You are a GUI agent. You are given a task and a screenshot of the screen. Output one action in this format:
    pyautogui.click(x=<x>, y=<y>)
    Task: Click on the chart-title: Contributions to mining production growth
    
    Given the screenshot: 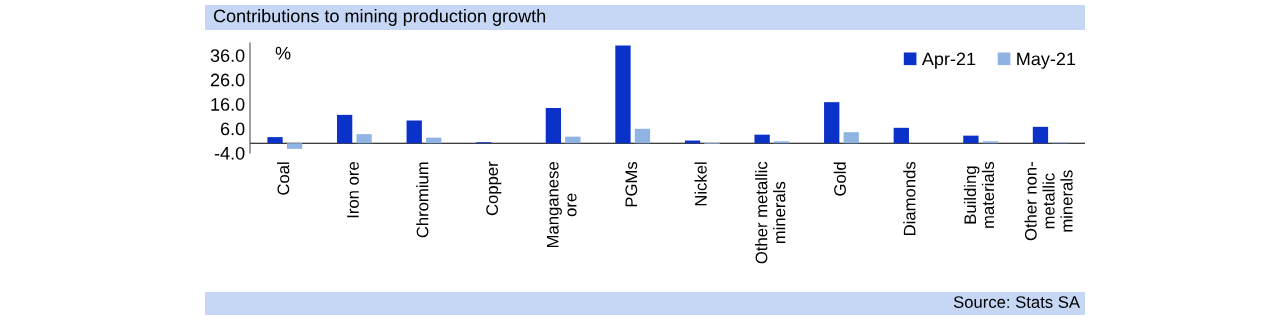 What is the action you would take?
    pyautogui.click(x=379, y=17)
    